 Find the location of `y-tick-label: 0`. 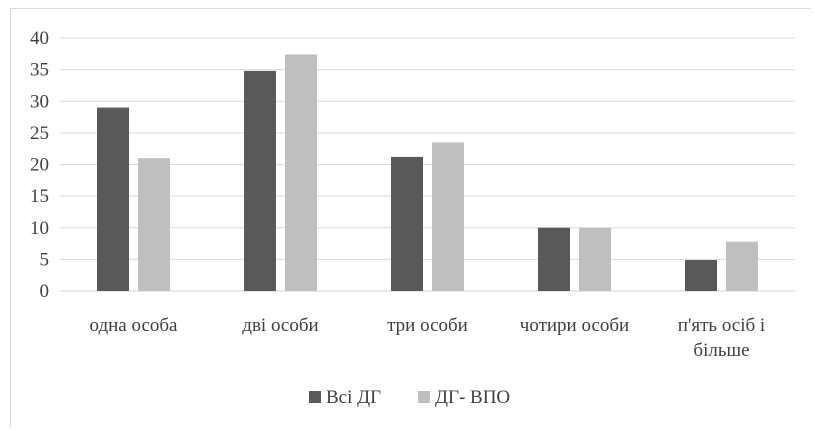

y-tick-label: 0 is located at coordinates (45, 291).